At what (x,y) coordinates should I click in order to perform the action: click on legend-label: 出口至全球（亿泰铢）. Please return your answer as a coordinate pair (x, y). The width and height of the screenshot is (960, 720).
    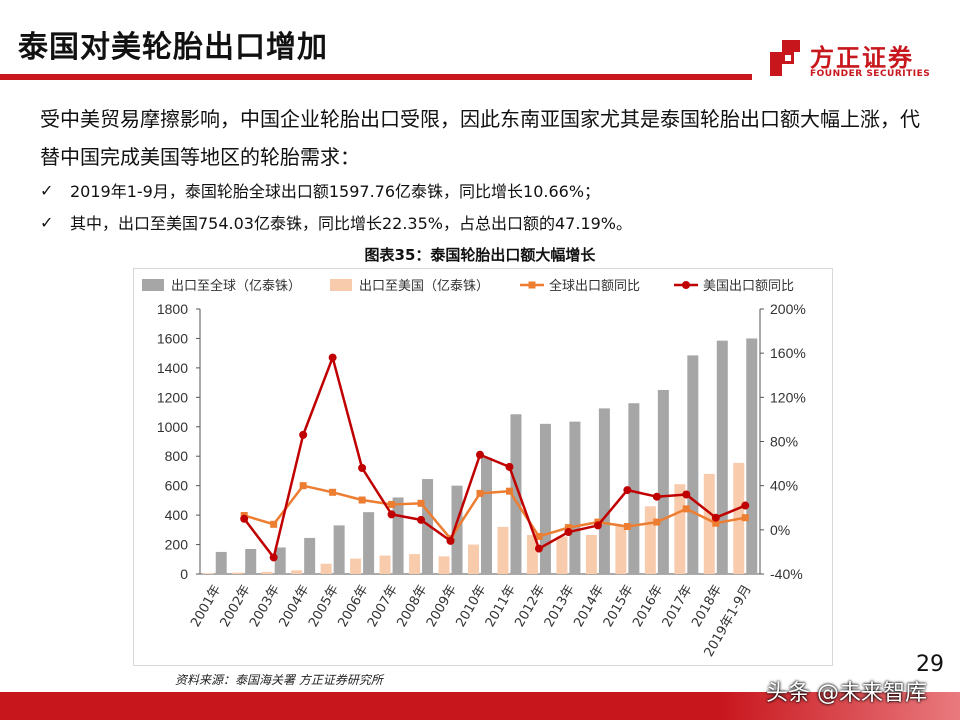
    Looking at the image, I should click on (236, 286).